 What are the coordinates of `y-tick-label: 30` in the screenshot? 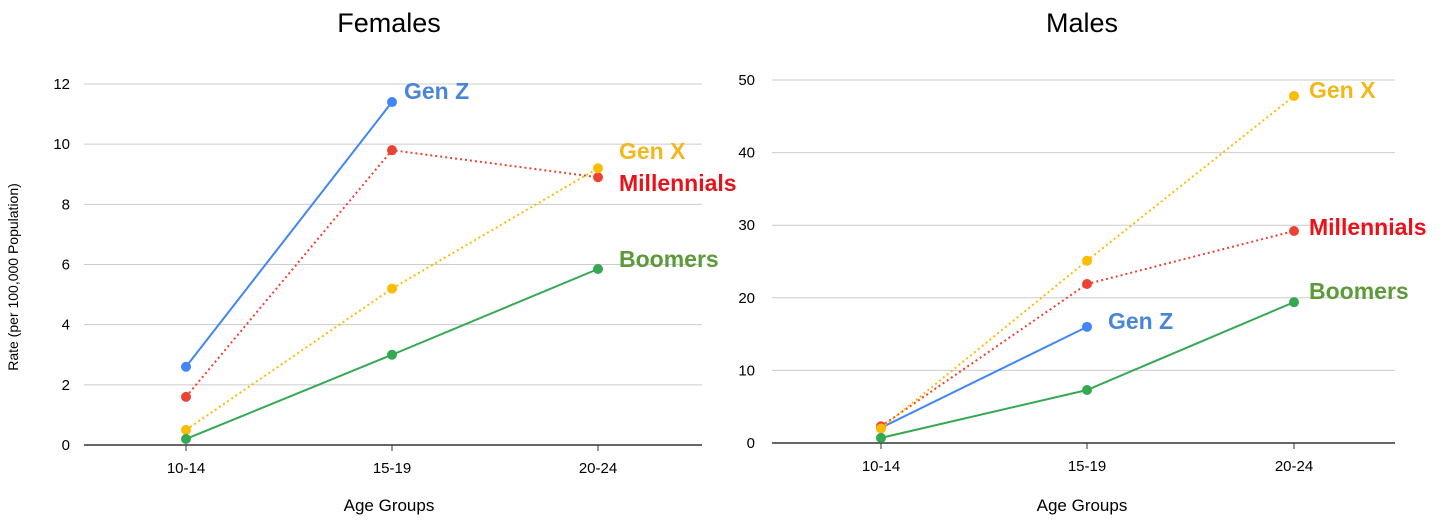 It's located at (746, 225).